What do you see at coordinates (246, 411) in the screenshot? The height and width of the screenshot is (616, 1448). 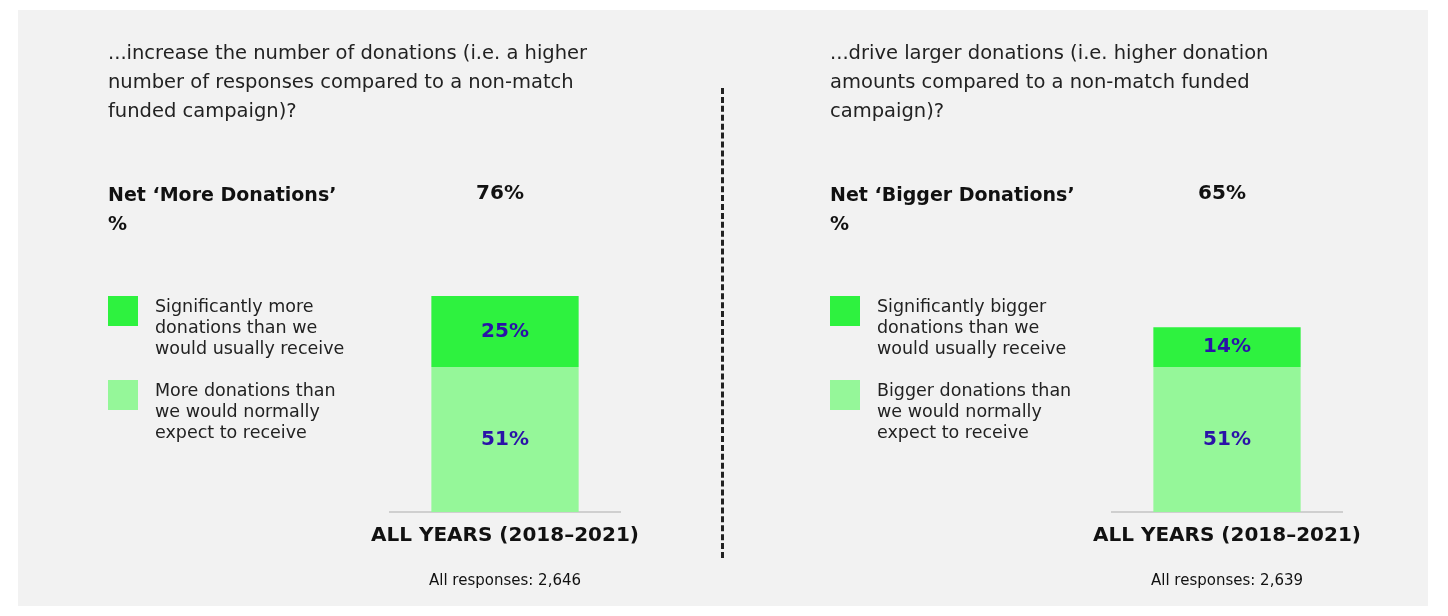 I see `legend-label: More donations than we would normally expect to receive` at bounding box center [246, 411].